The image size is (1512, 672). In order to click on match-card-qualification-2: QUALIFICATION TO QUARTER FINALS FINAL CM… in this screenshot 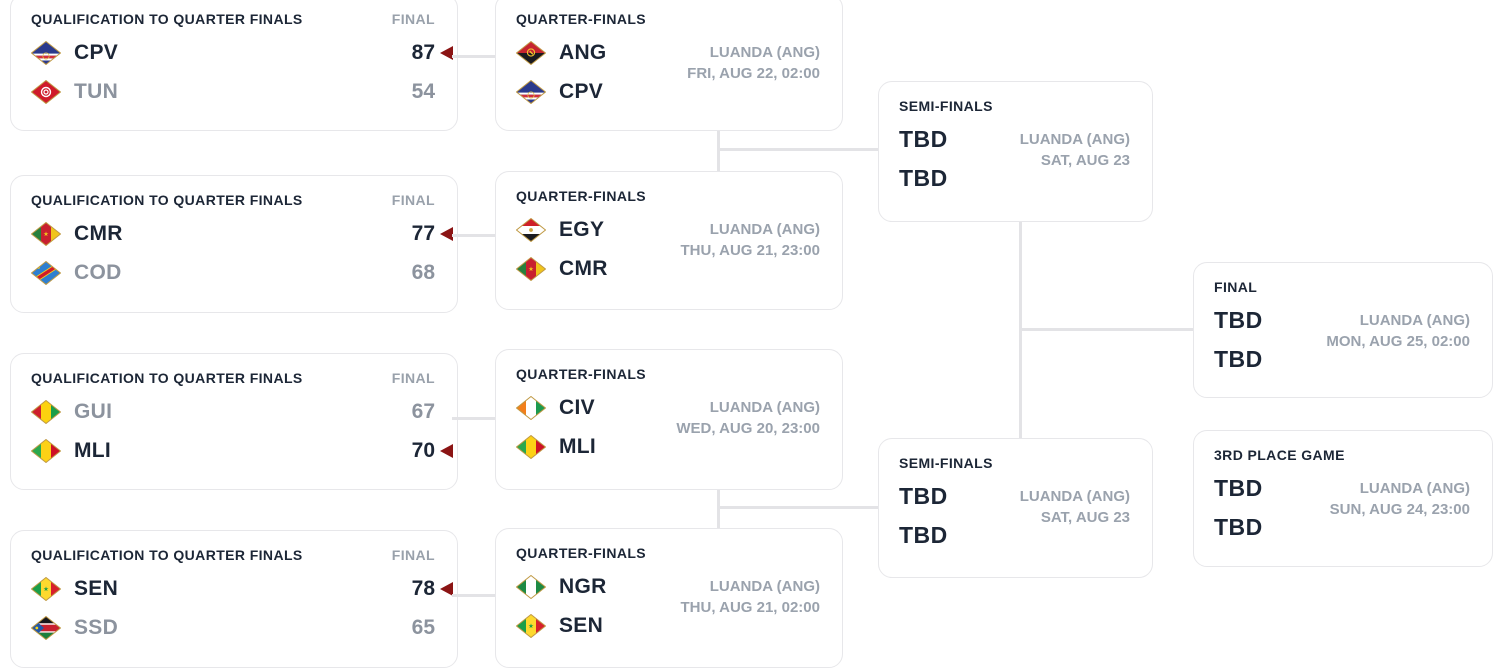, I will do `click(234, 244)`.